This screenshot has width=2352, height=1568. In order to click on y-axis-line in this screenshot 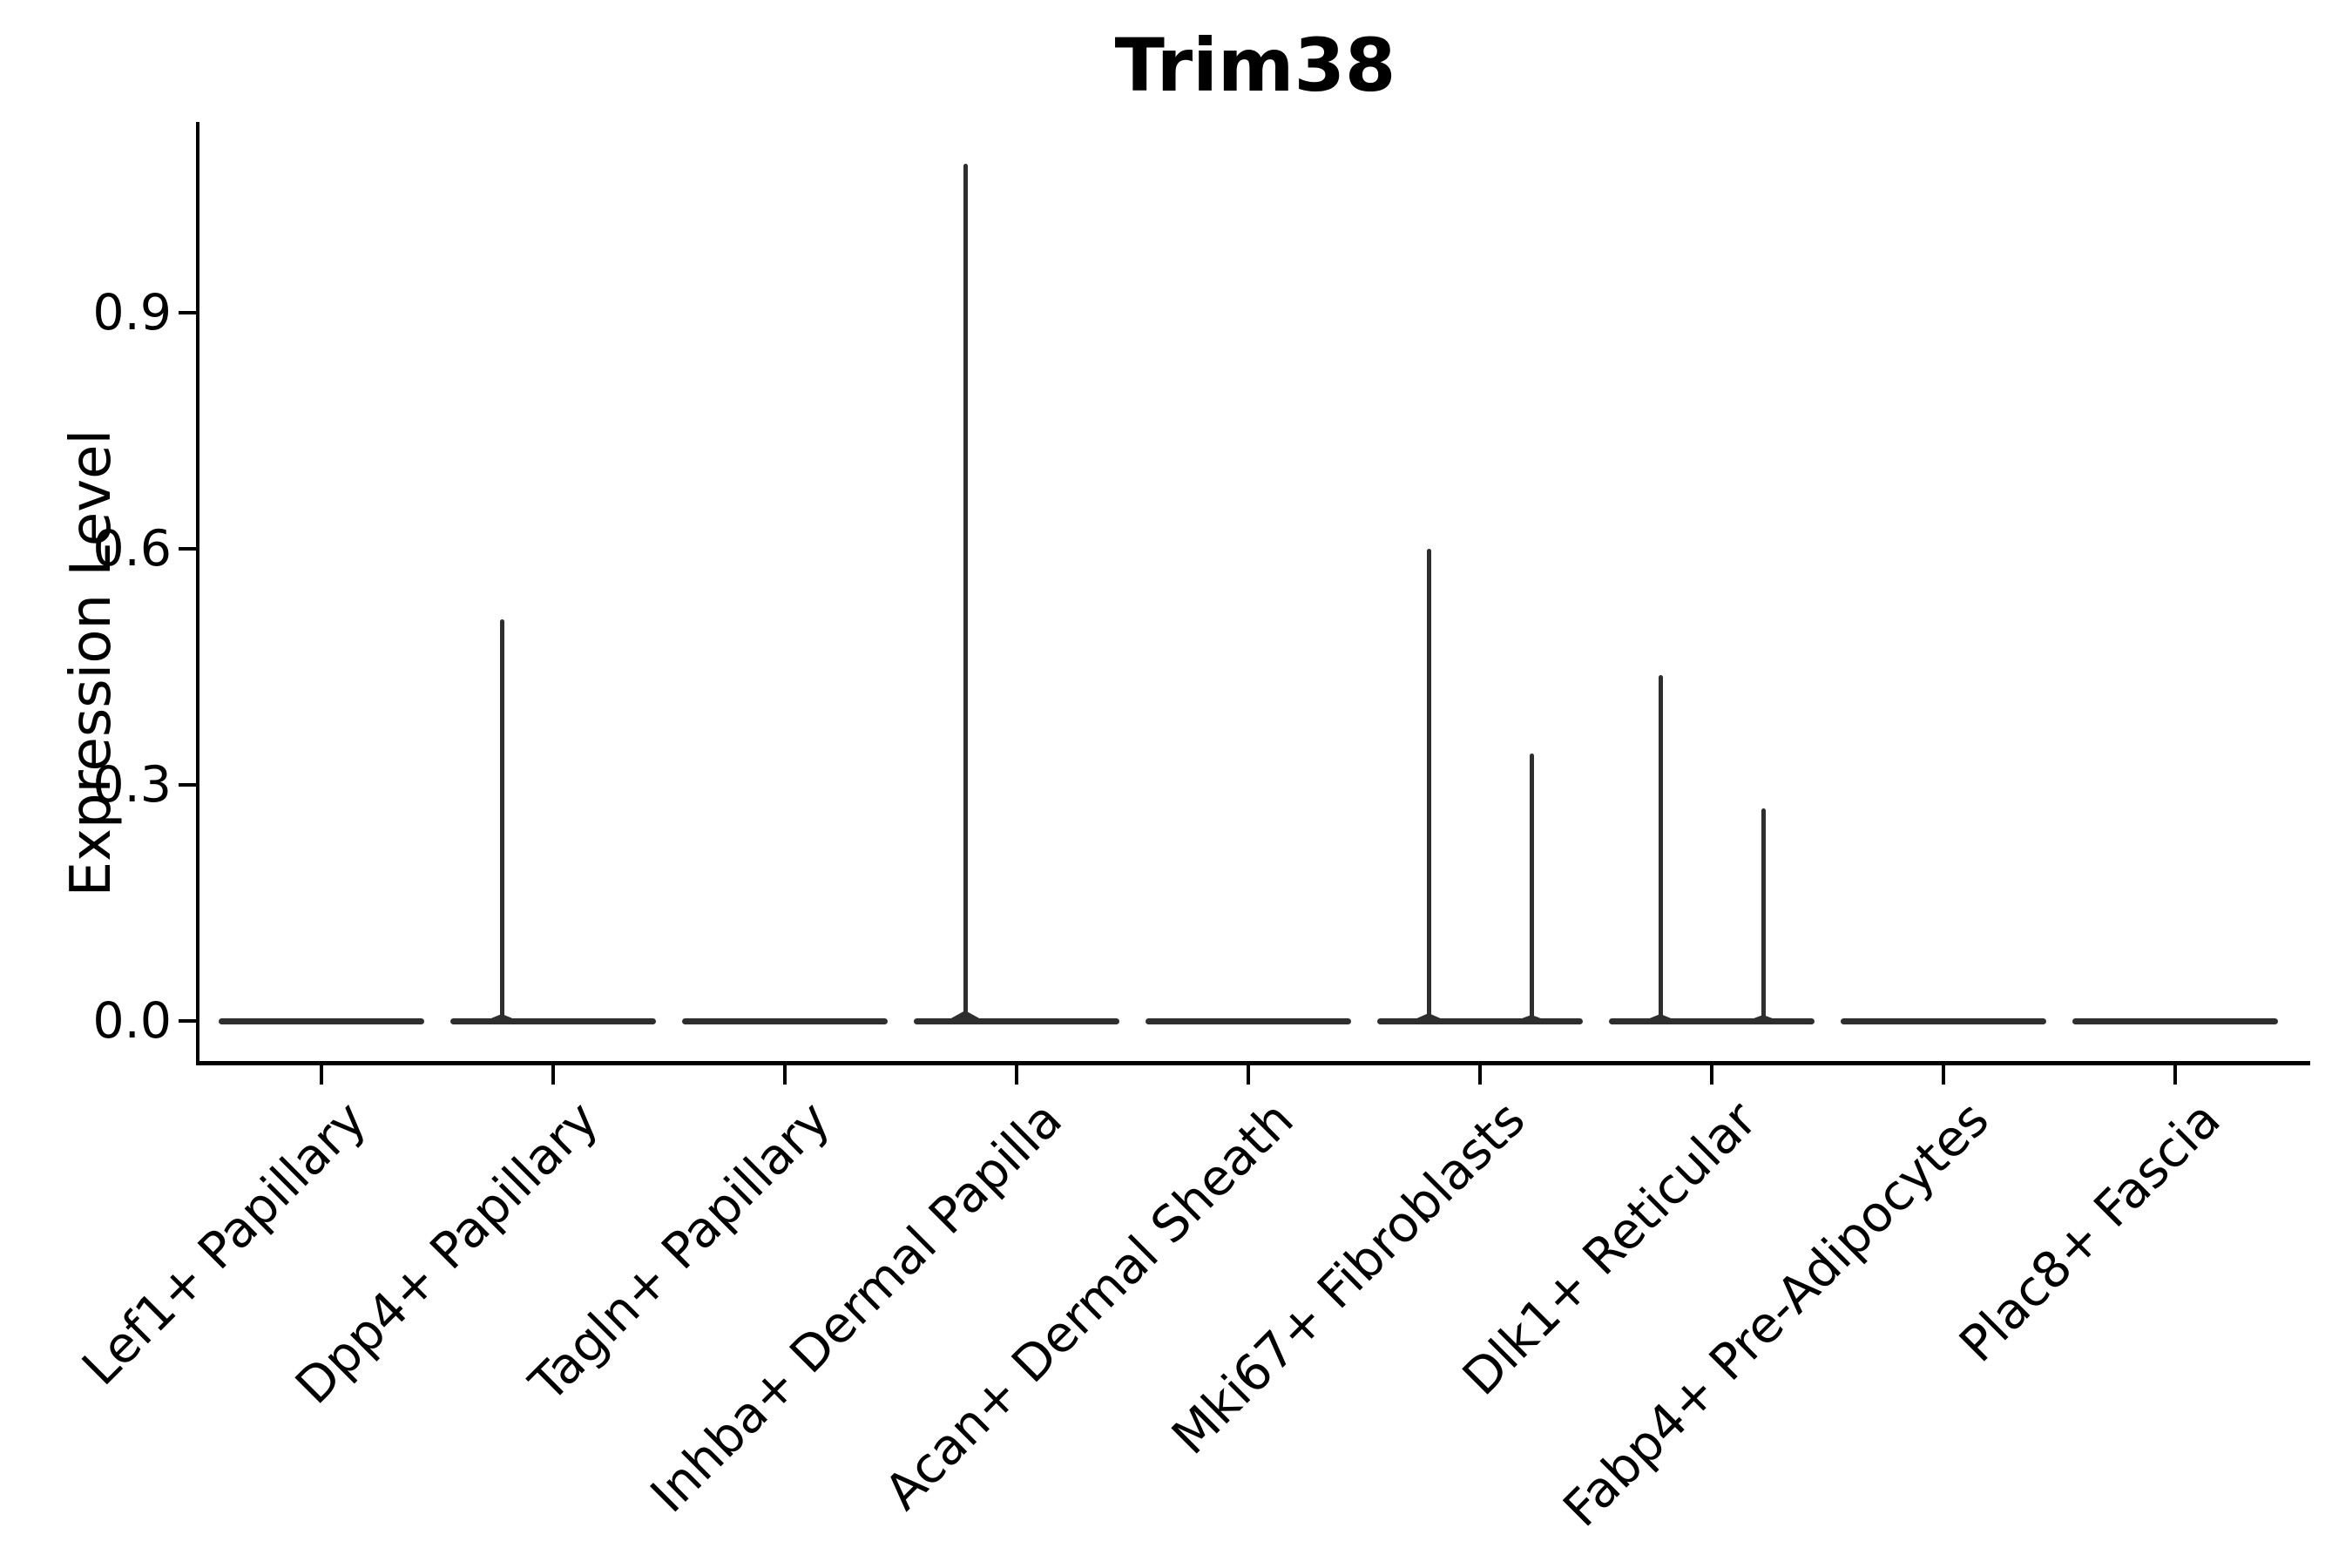, I will do `click(198, 593)`.